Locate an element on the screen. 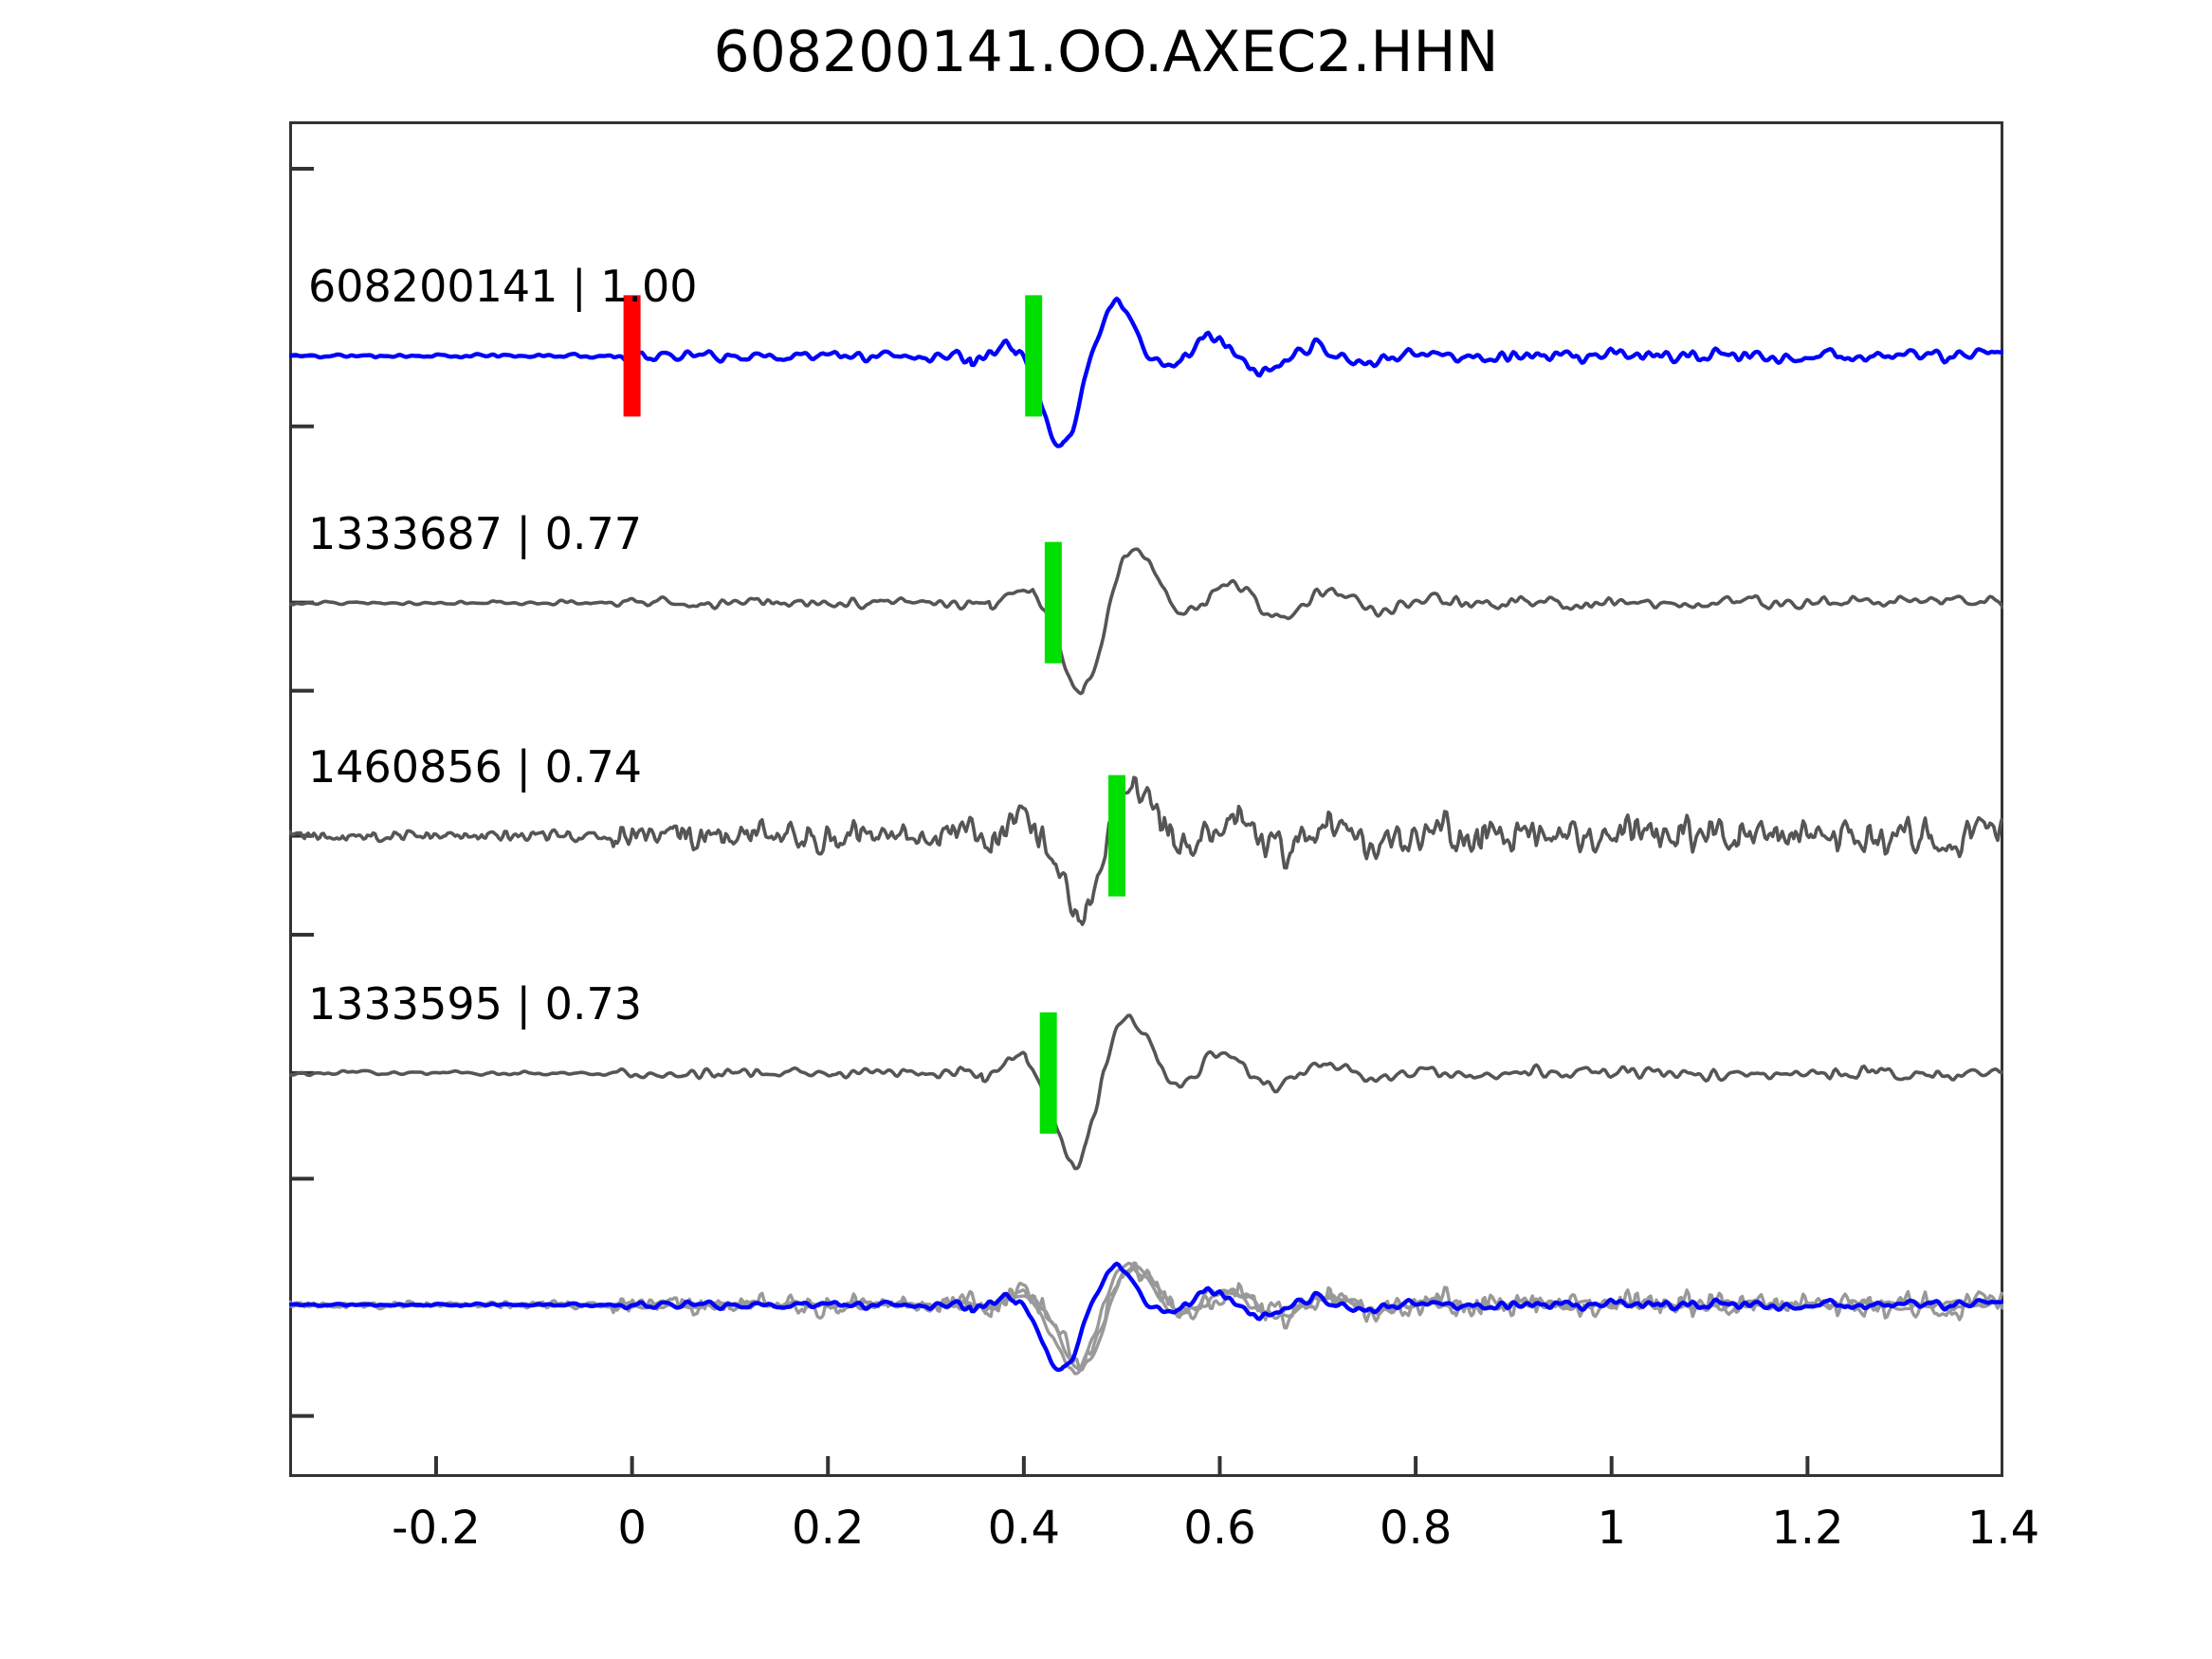 The width and height of the screenshot is (2212, 1659). x-tick-label--0.2: -0.2 is located at coordinates (436, 1528).